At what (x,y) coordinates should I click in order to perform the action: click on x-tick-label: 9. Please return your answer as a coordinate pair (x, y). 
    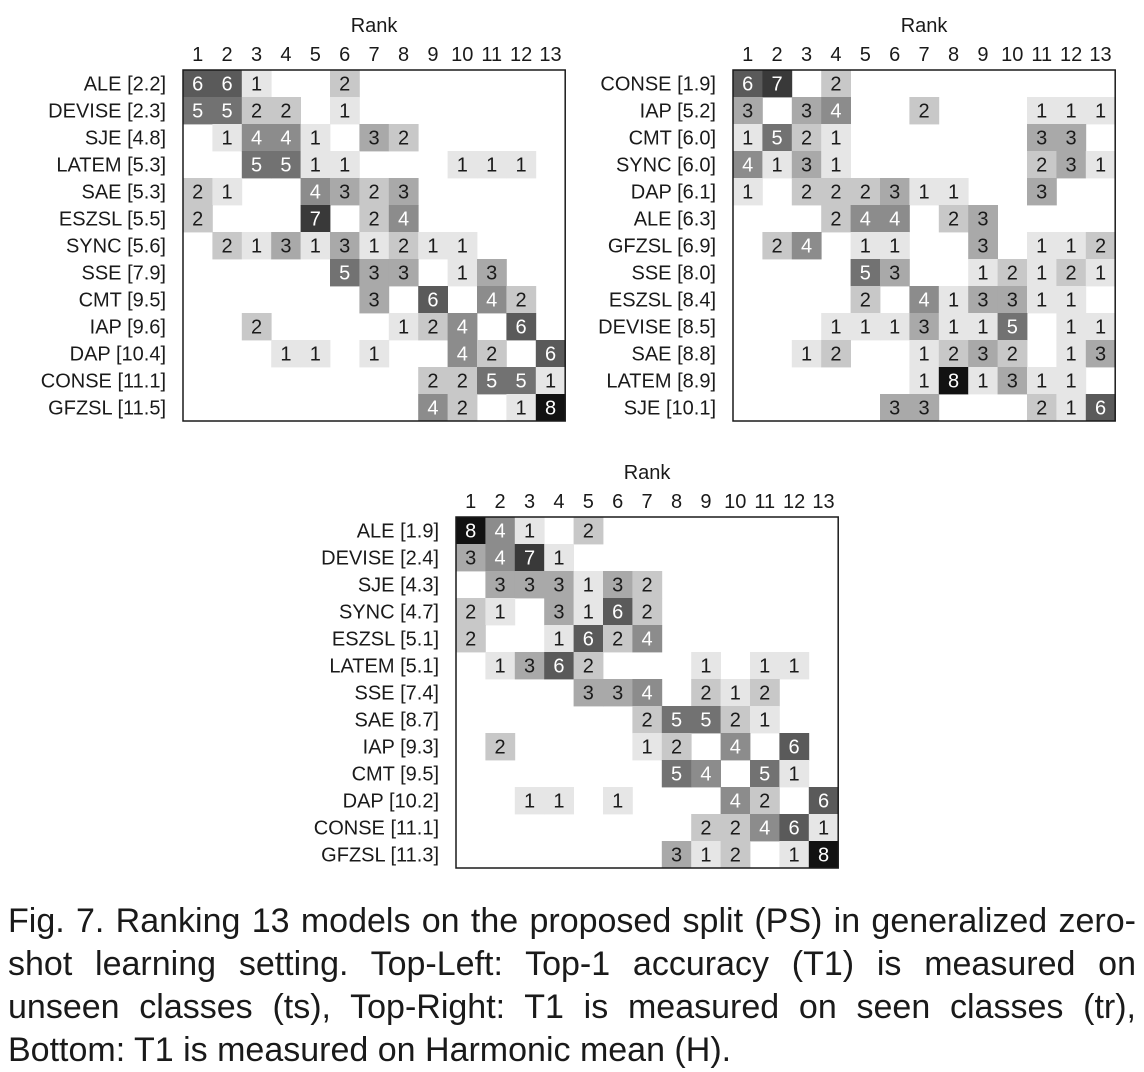
    Looking at the image, I should click on (982, 55).